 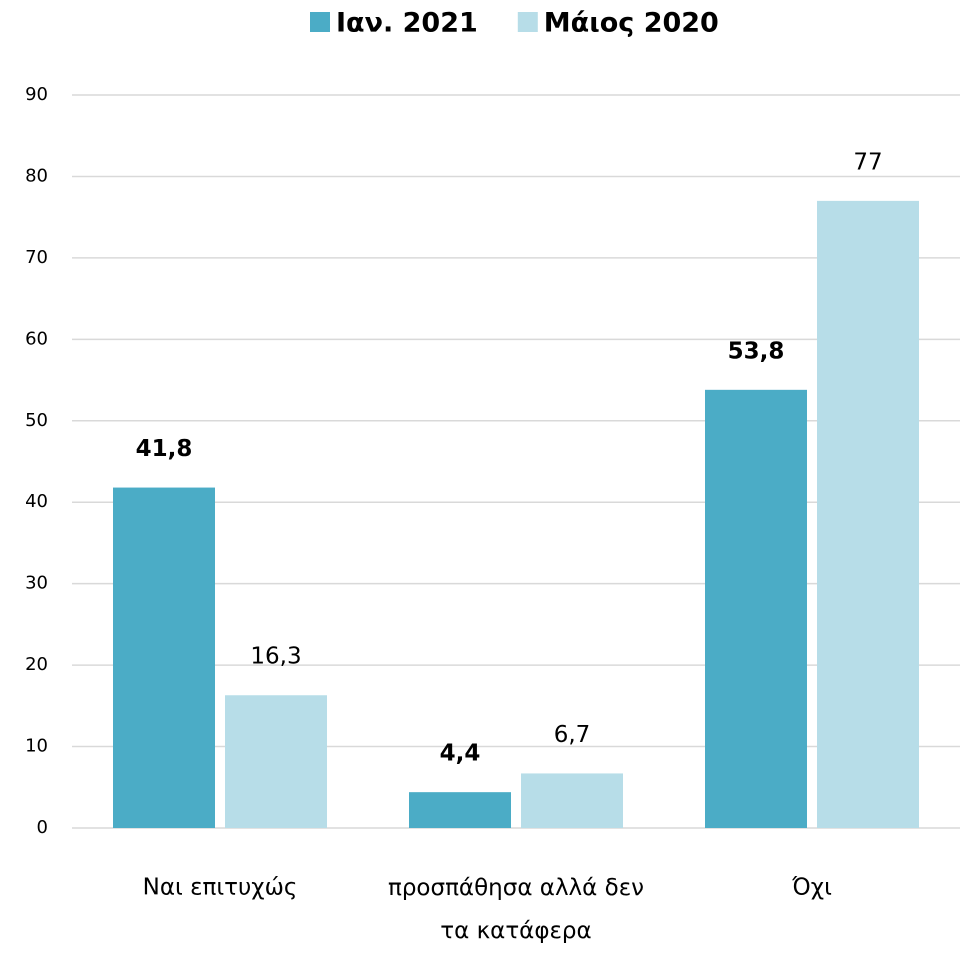 I want to click on y-tick-label: 80, so click(x=36, y=175).